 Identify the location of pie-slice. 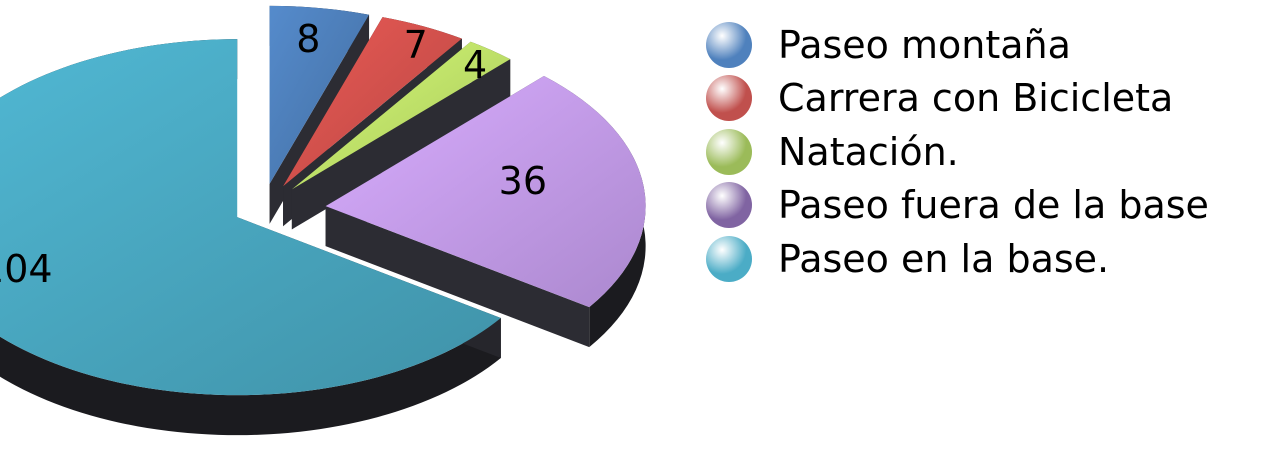
(401, 135).